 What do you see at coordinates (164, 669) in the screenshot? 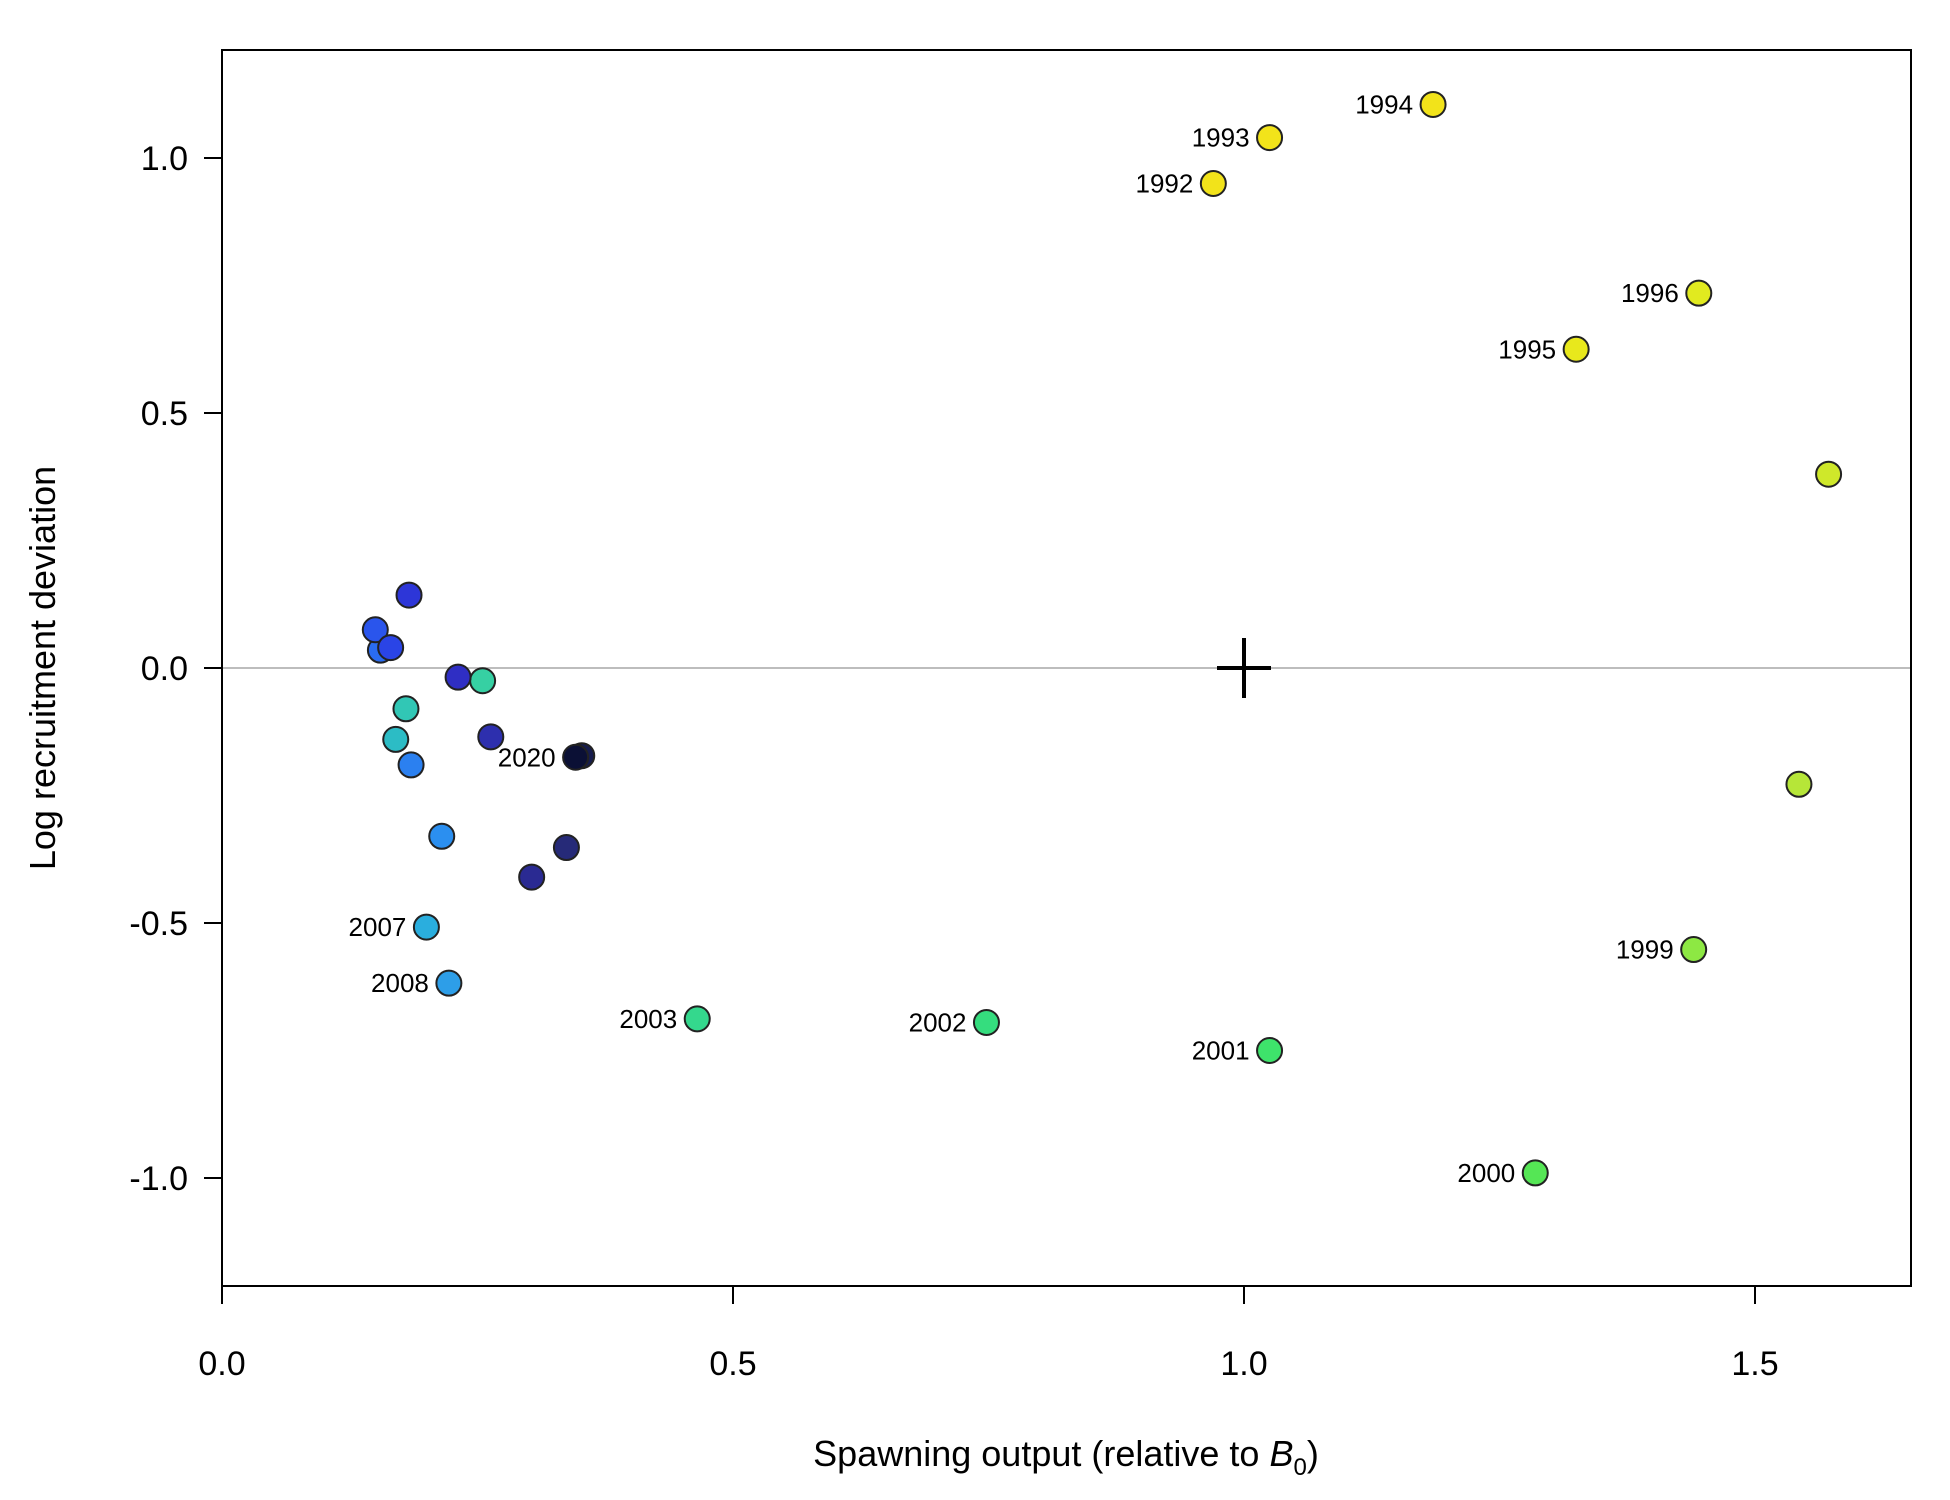
I see `y-tick-label: 0.0` at bounding box center [164, 669].